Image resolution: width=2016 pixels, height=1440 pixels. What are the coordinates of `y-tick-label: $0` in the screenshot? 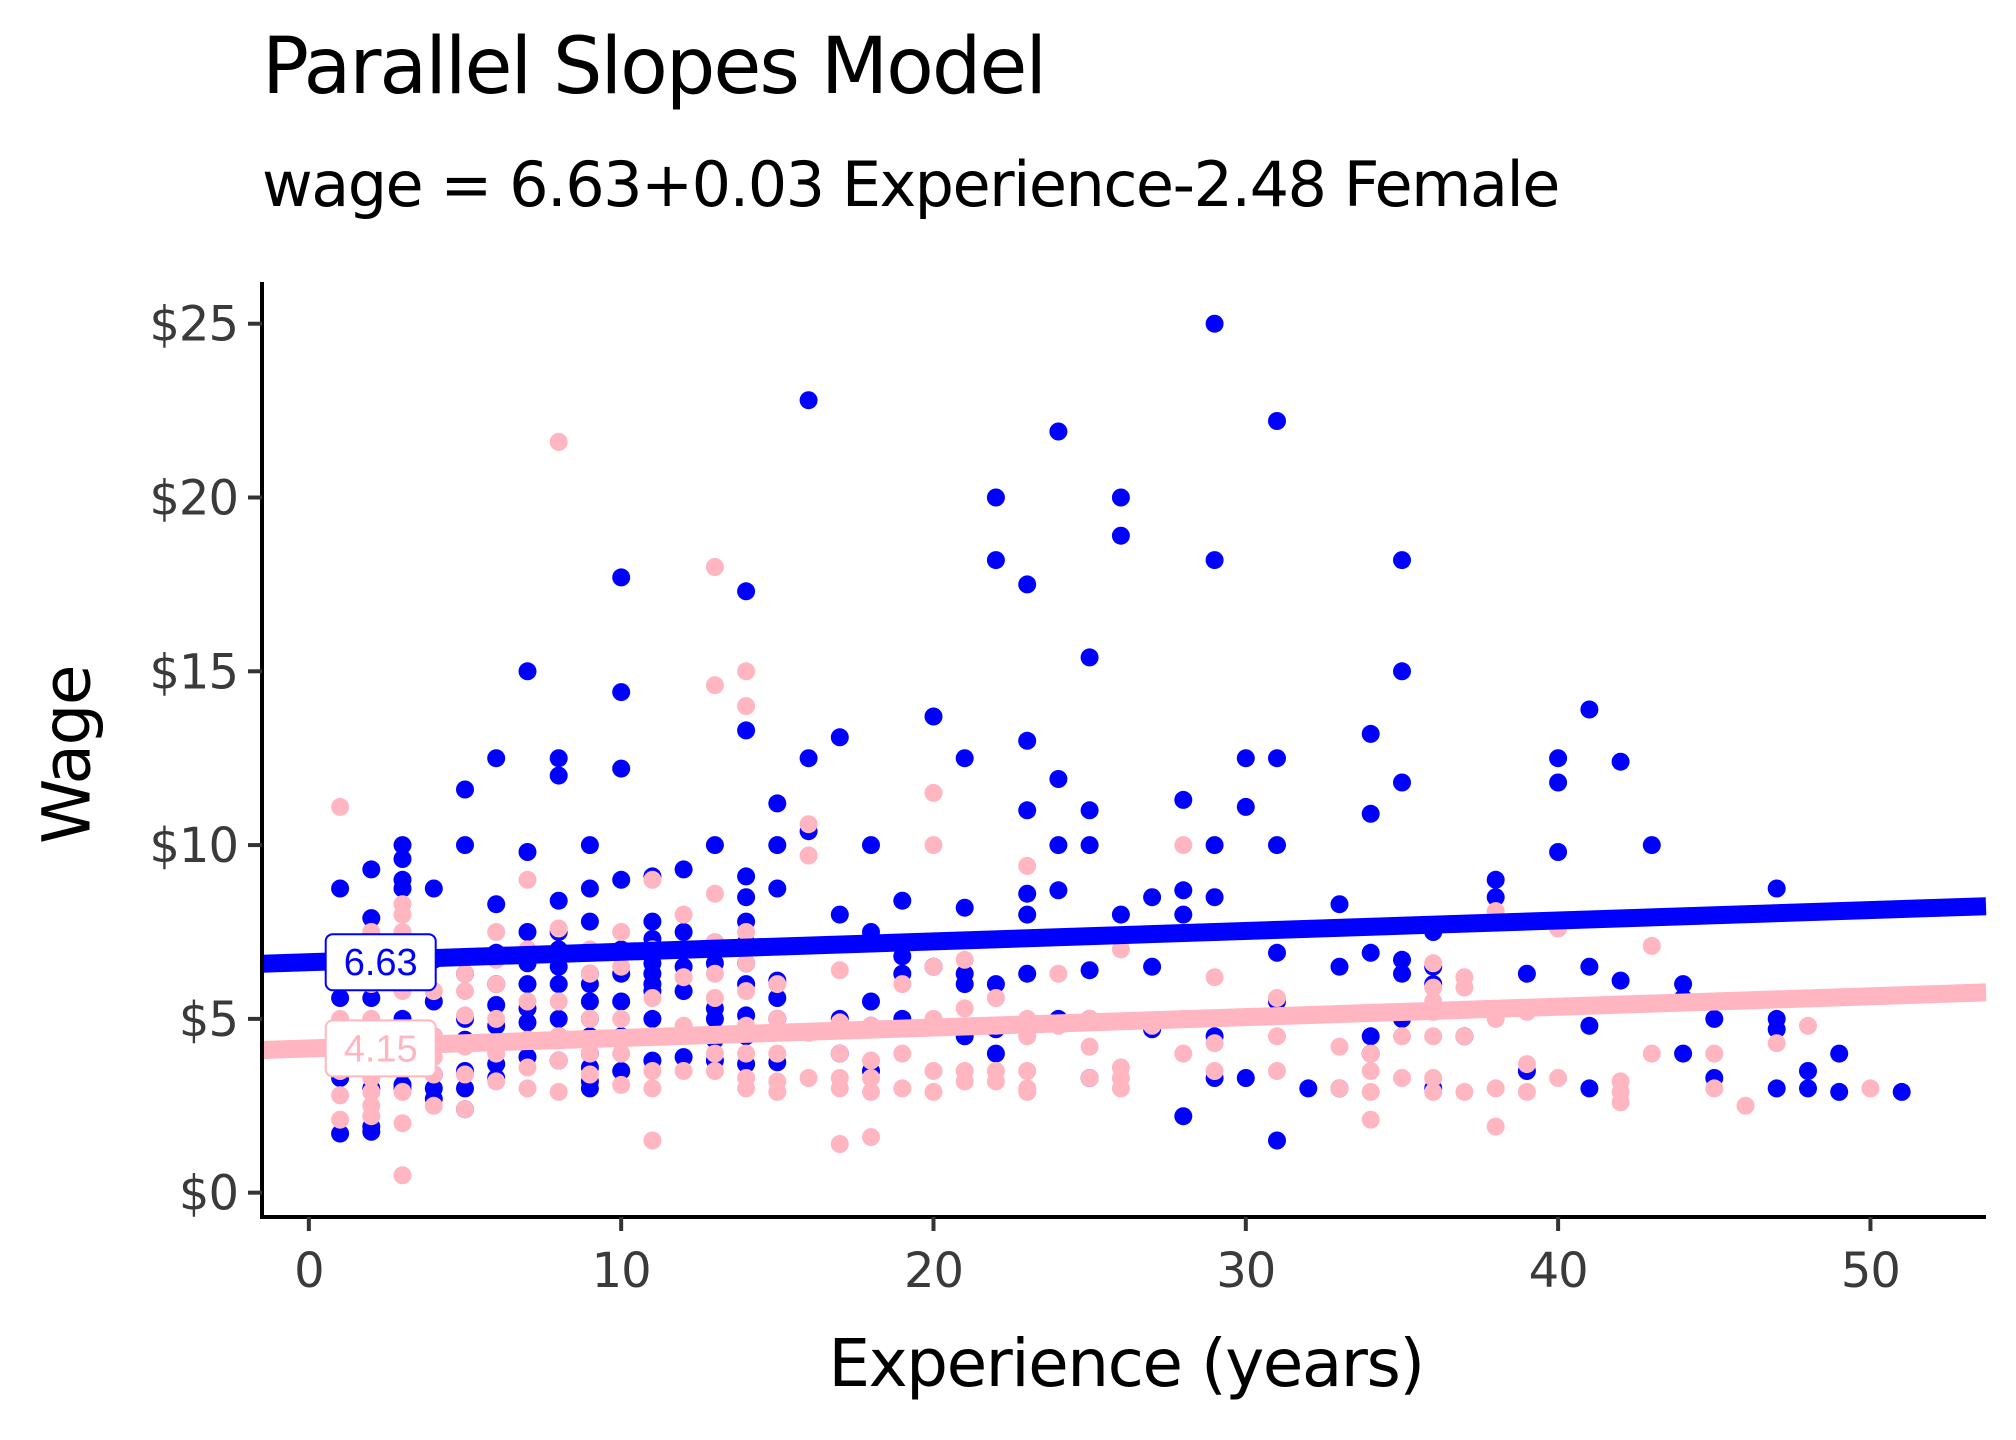 It's located at (208, 1194).